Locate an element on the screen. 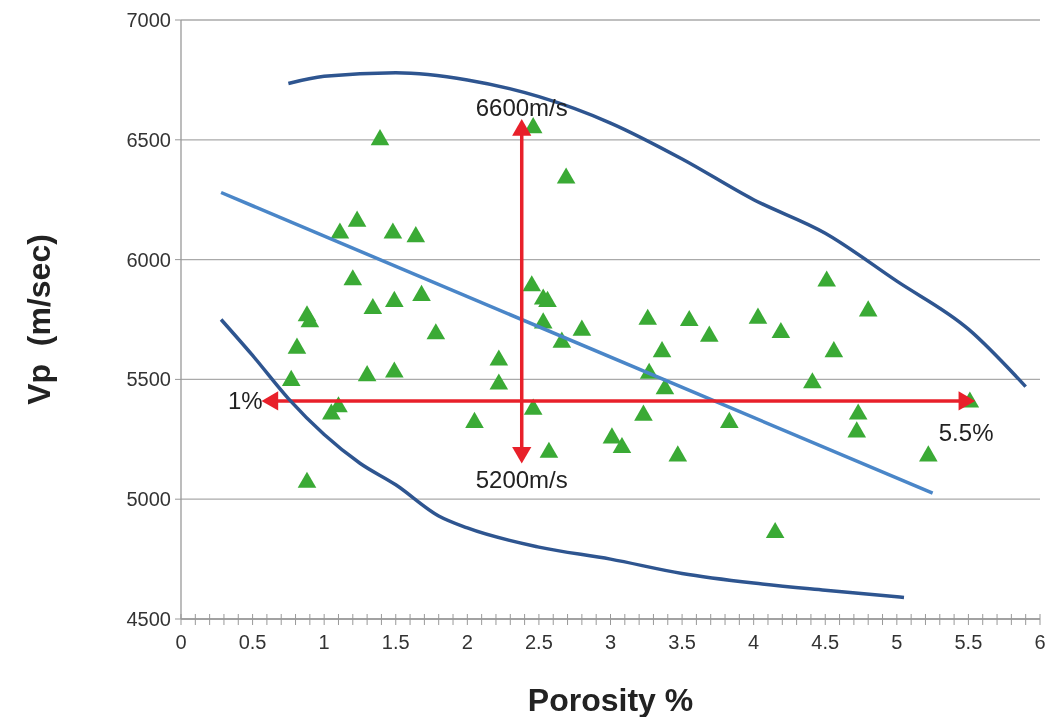 The width and height of the screenshot is (1053, 725). x-tick-label: 4 is located at coordinates (754, 642).